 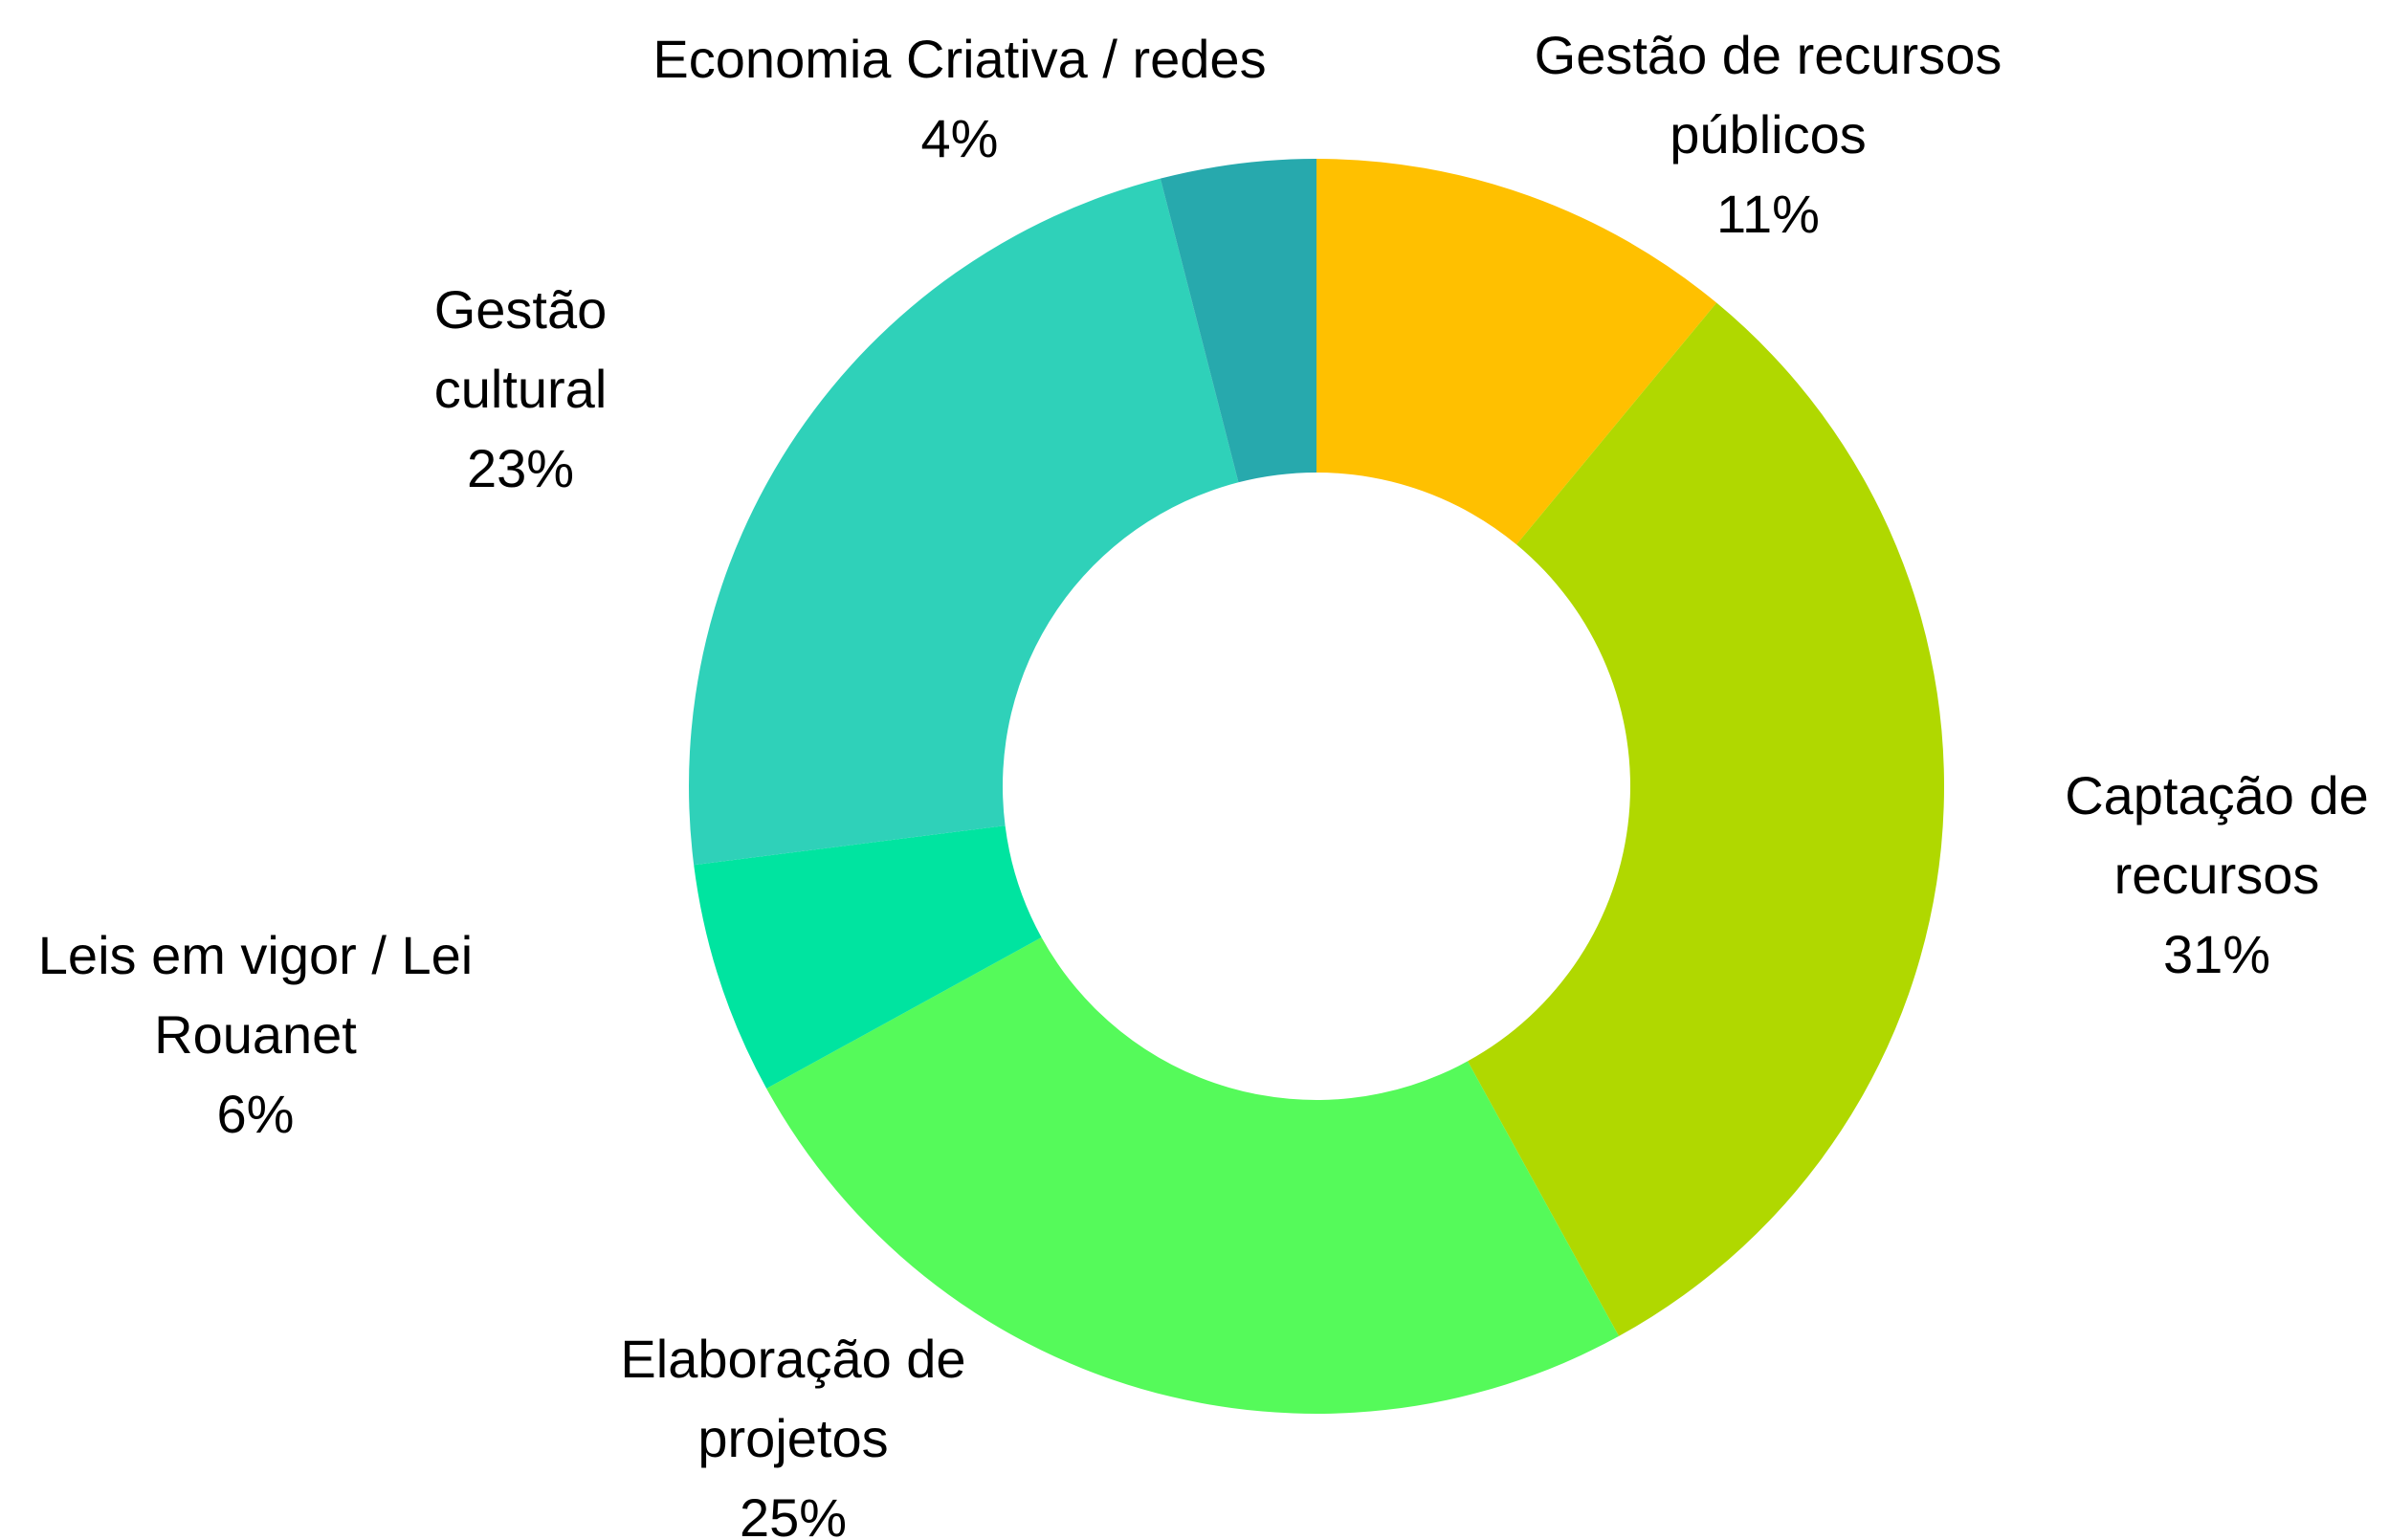 I want to click on segment-label: Gestão cultural 23%, so click(x=520, y=389).